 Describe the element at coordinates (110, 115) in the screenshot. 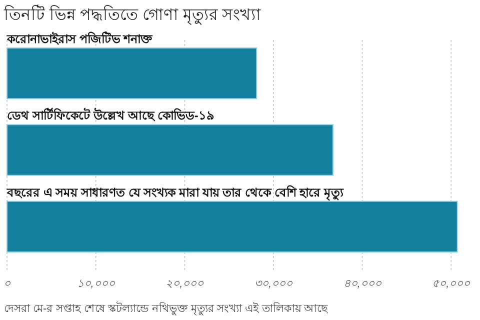

I see `category-label: ডেথ সার্টিফিকেটে উল্লেখ আছে কোভিড-১৯` at that location.